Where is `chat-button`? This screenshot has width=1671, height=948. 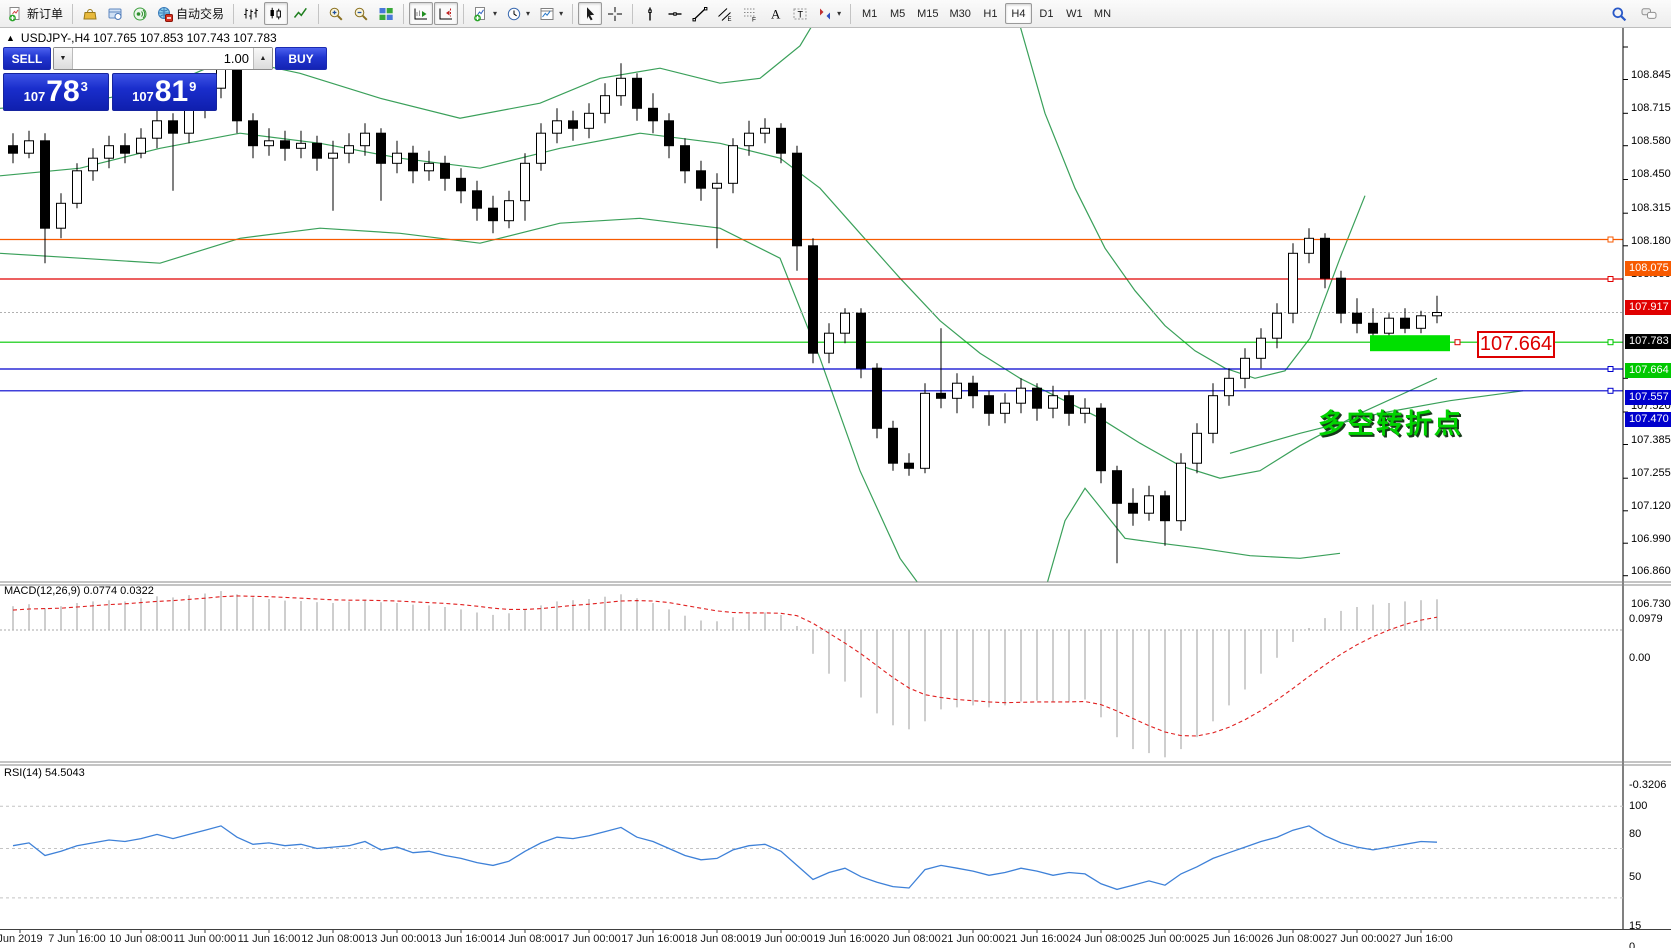 chat-button is located at coordinates (1649, 13).